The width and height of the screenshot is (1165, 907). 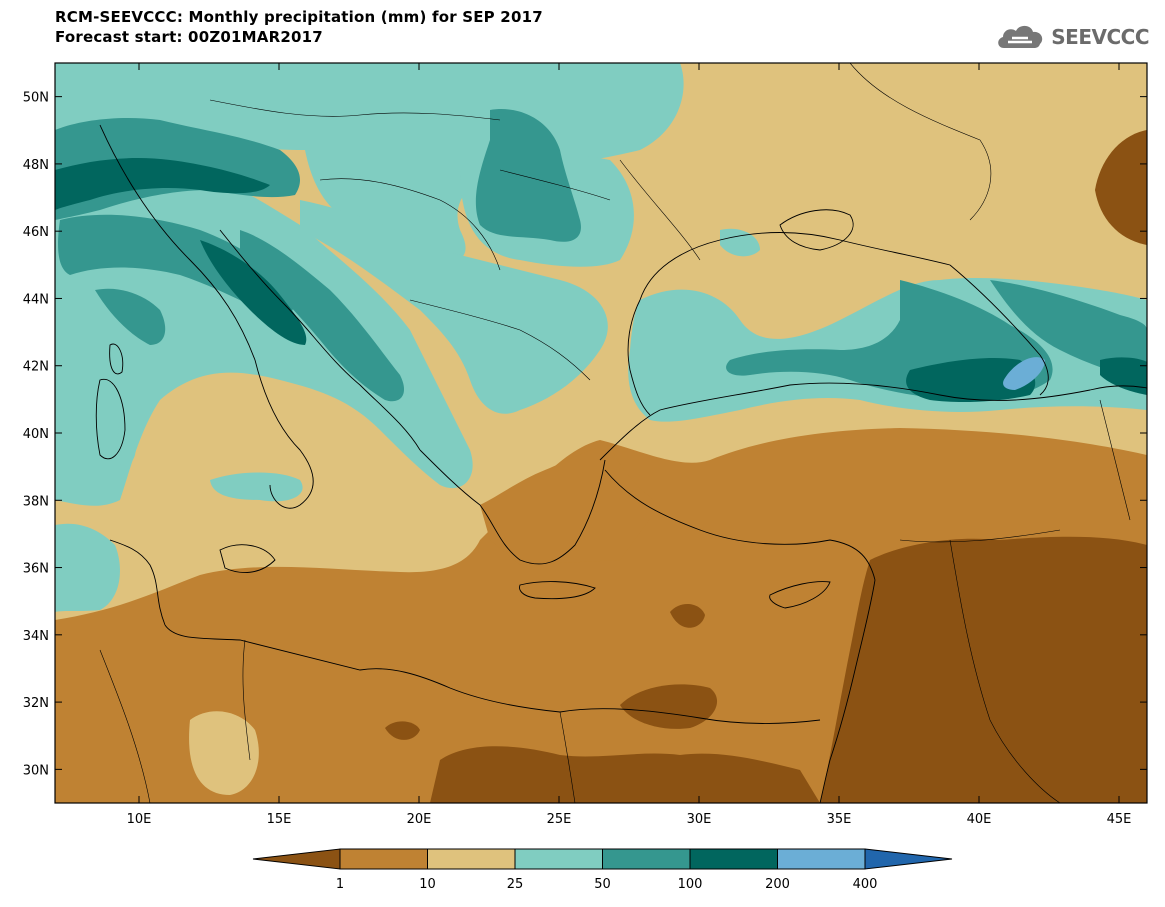 I want to click on colorbar-label: 1, so click(x=340, y=884).